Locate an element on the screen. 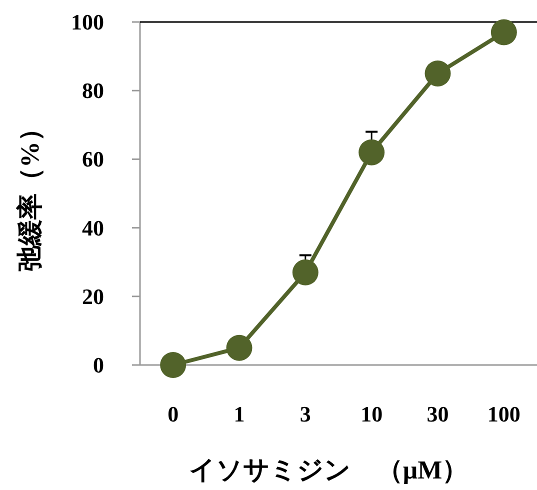  x-tick-label: 1 is located at coordinates (239, 414).